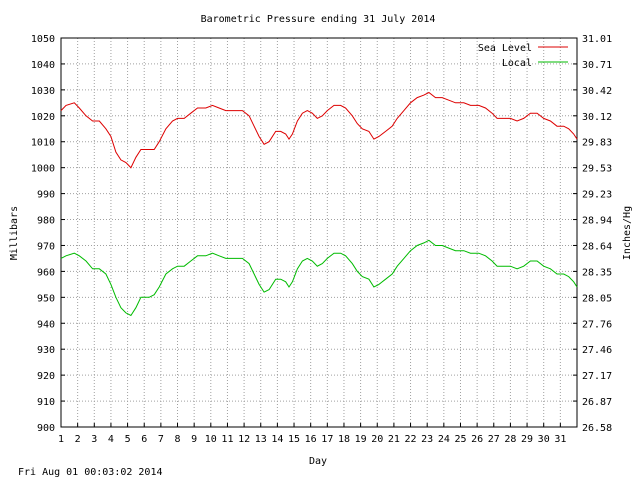 This screenshot has height=480, width=640. I want to click on x-tick-label: 18, so click(344, 439).